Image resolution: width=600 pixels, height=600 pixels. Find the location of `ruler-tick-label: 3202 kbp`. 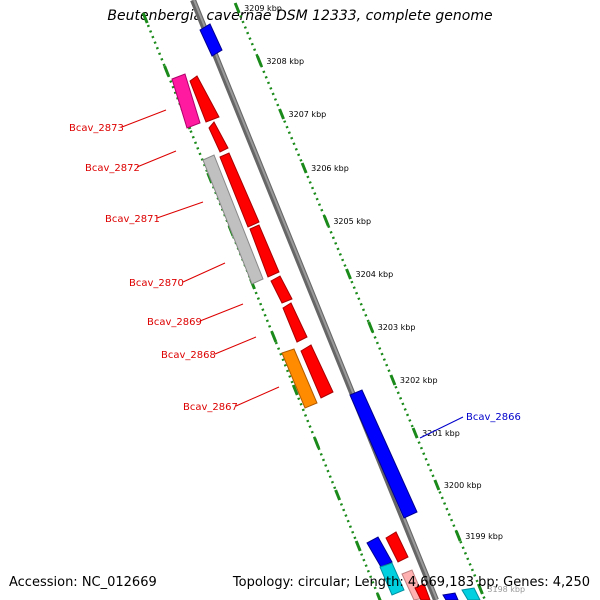

ruler-tick-label: 3202 kbp is located at coordinates (419, 380).